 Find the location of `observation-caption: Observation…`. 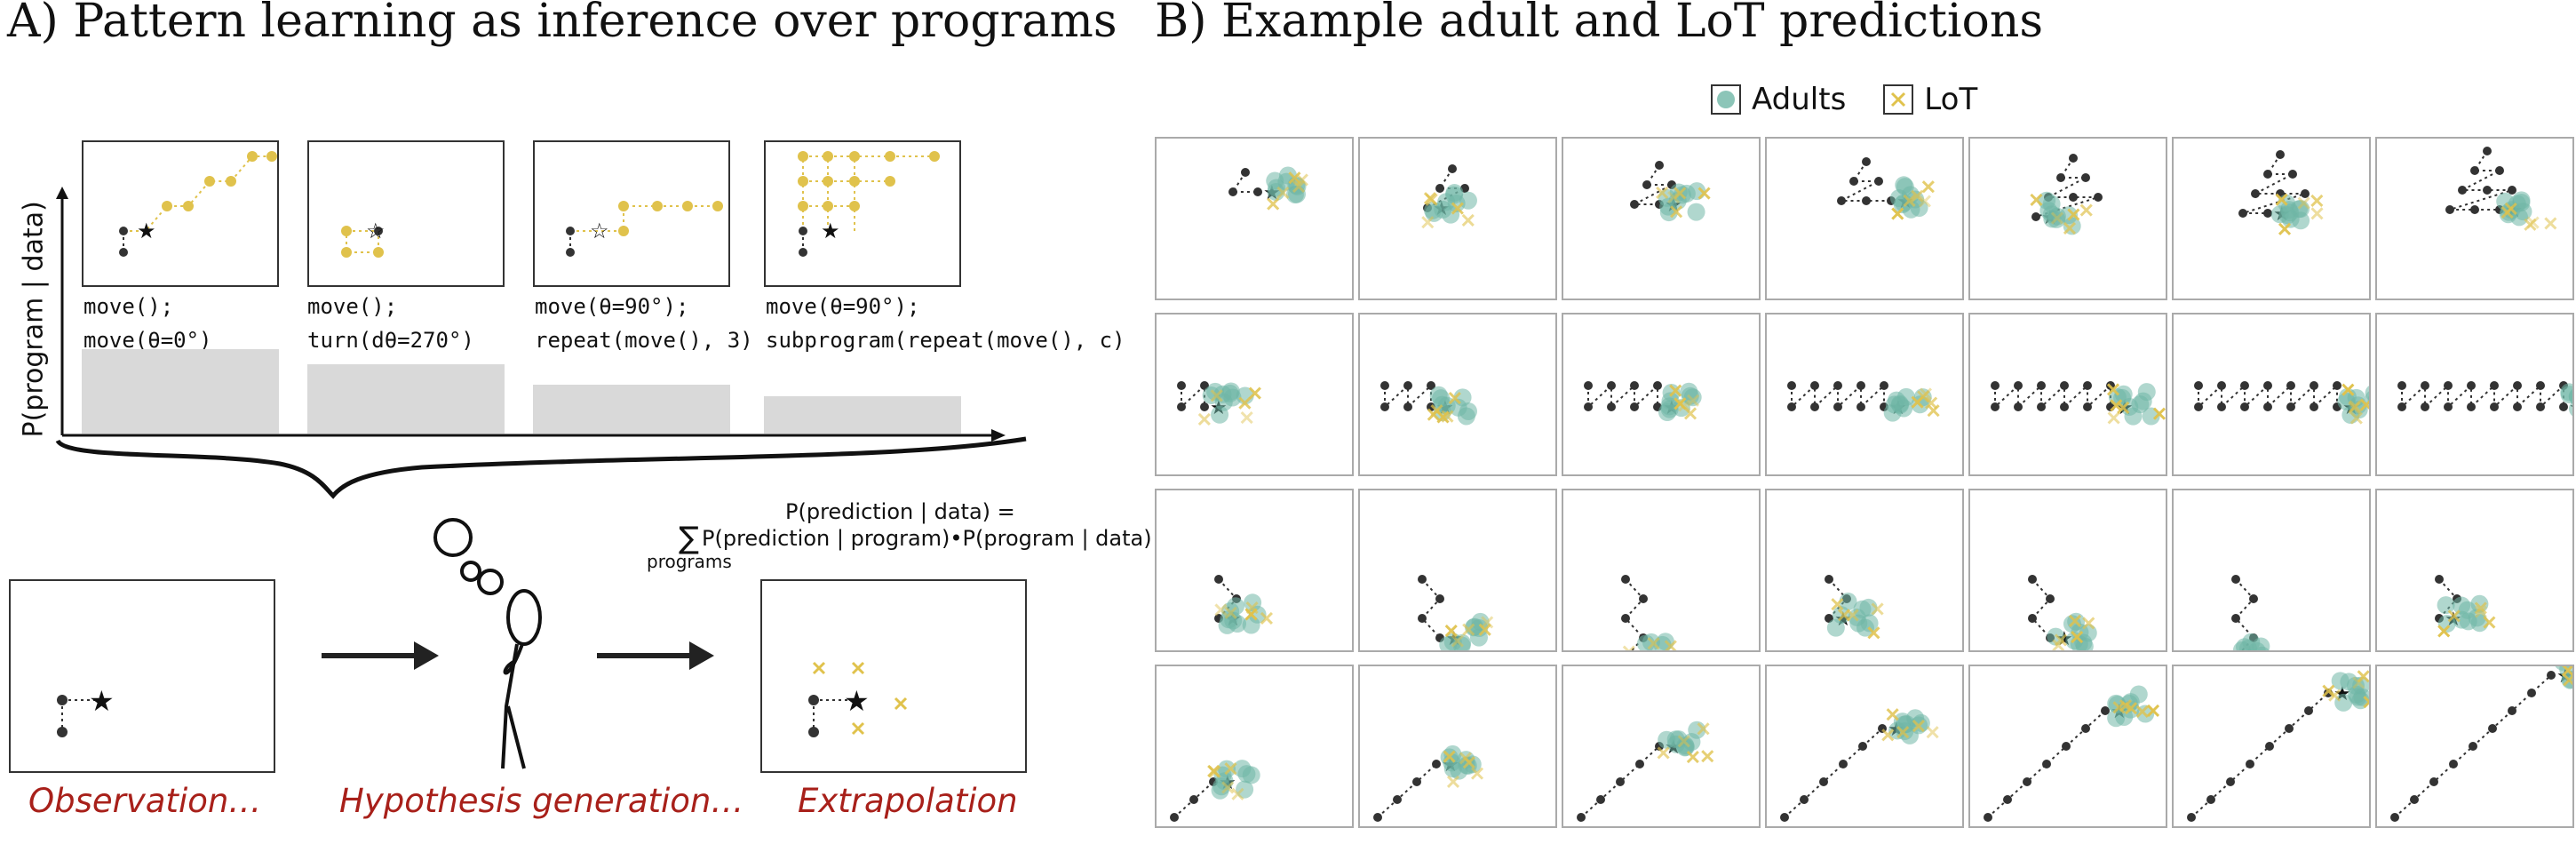

observation-caption: Observation… is located at coordinates (145, 801).